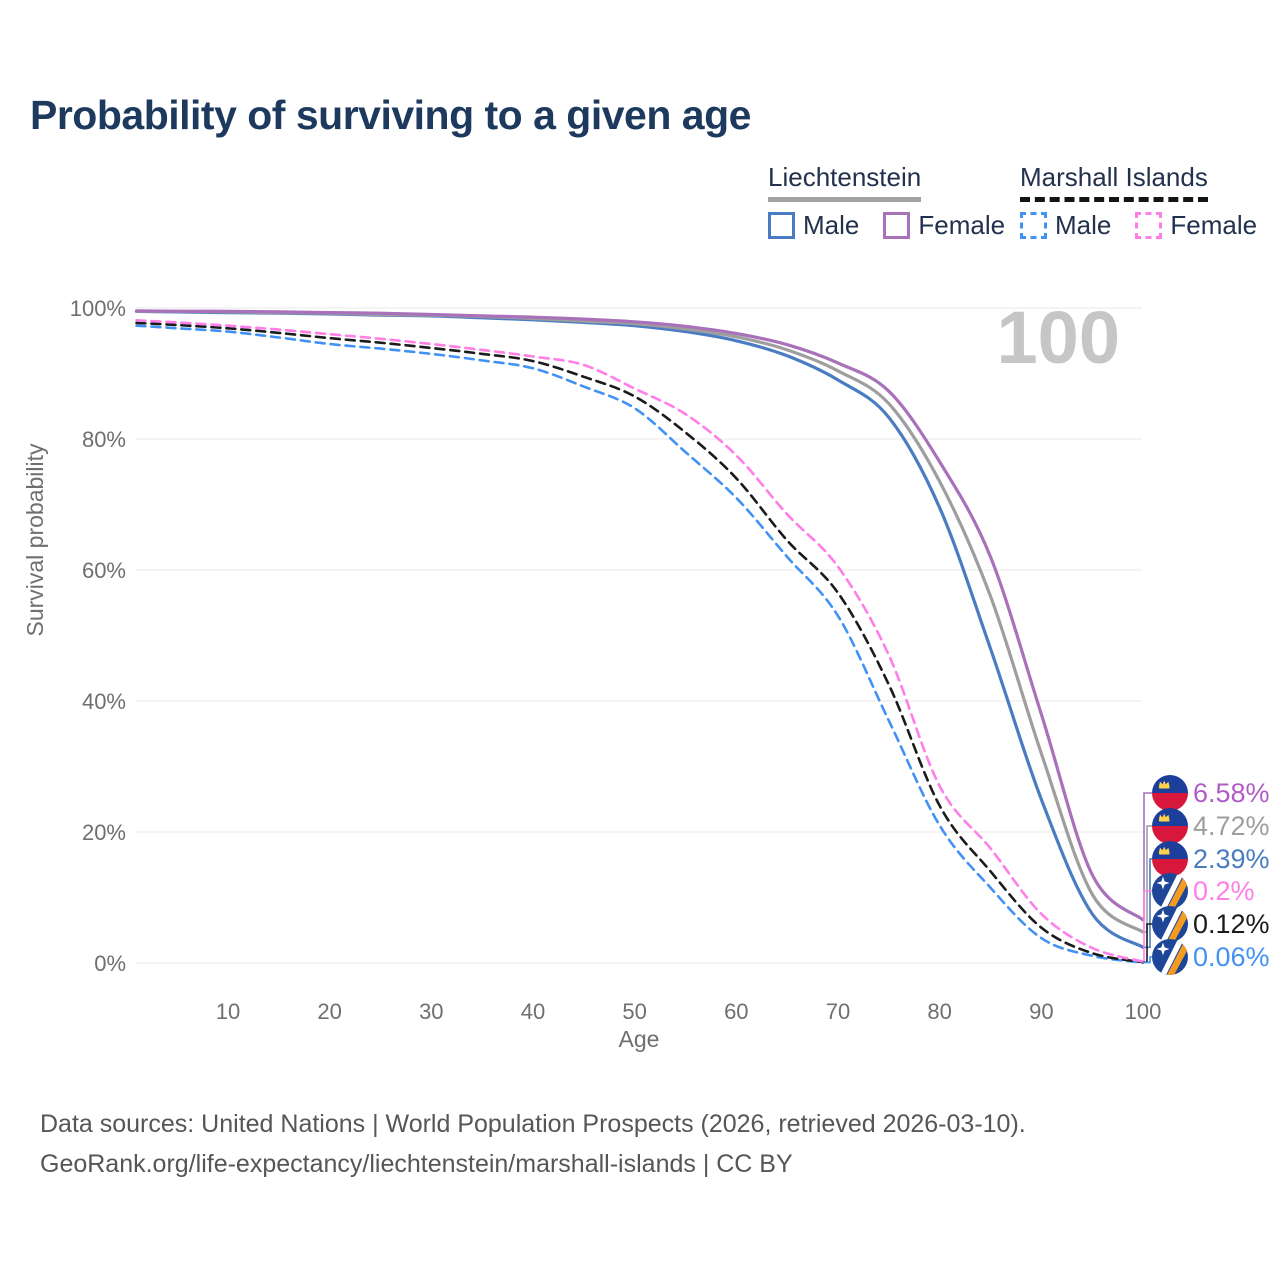 This screenshot has height=1280, width=1280. I want to click on age-watermark: 100, so click(1058, 337).